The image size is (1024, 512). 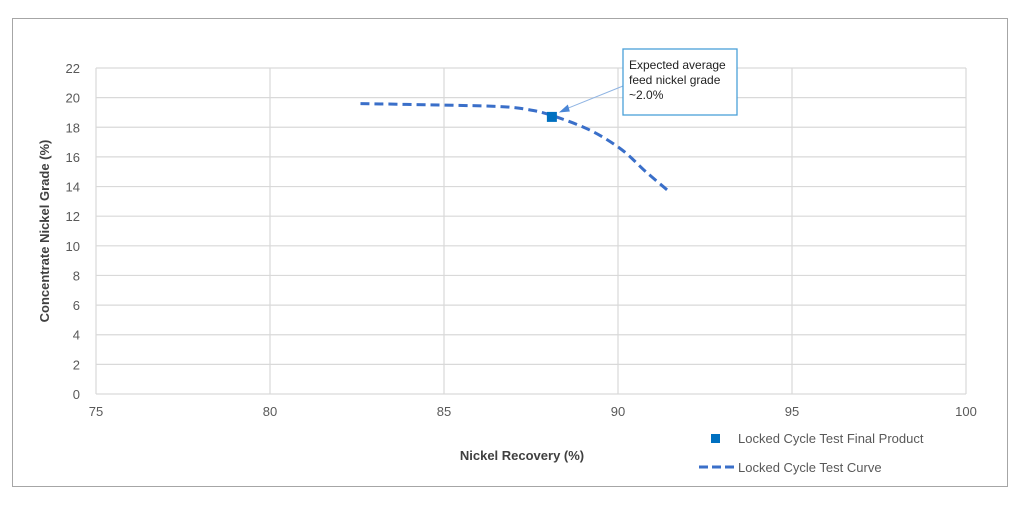 I want to click on series-curve-line, so click(x=516, y=148).